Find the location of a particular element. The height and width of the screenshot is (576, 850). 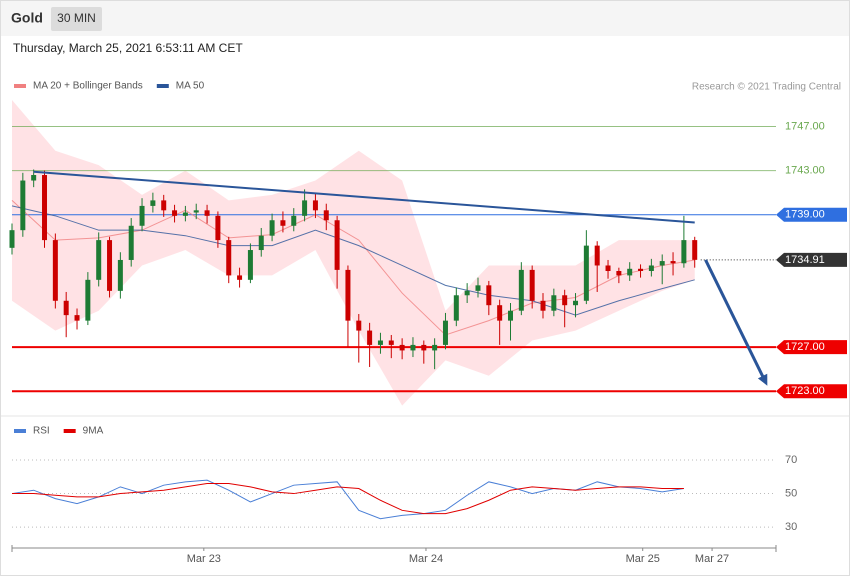

last-price-tag is located at coordinates (811, 259).